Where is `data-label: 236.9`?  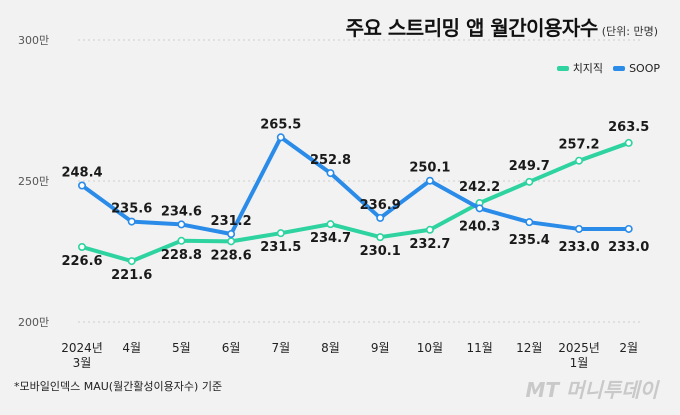
data-label: 236.9 is located at coordinates (380, 205).